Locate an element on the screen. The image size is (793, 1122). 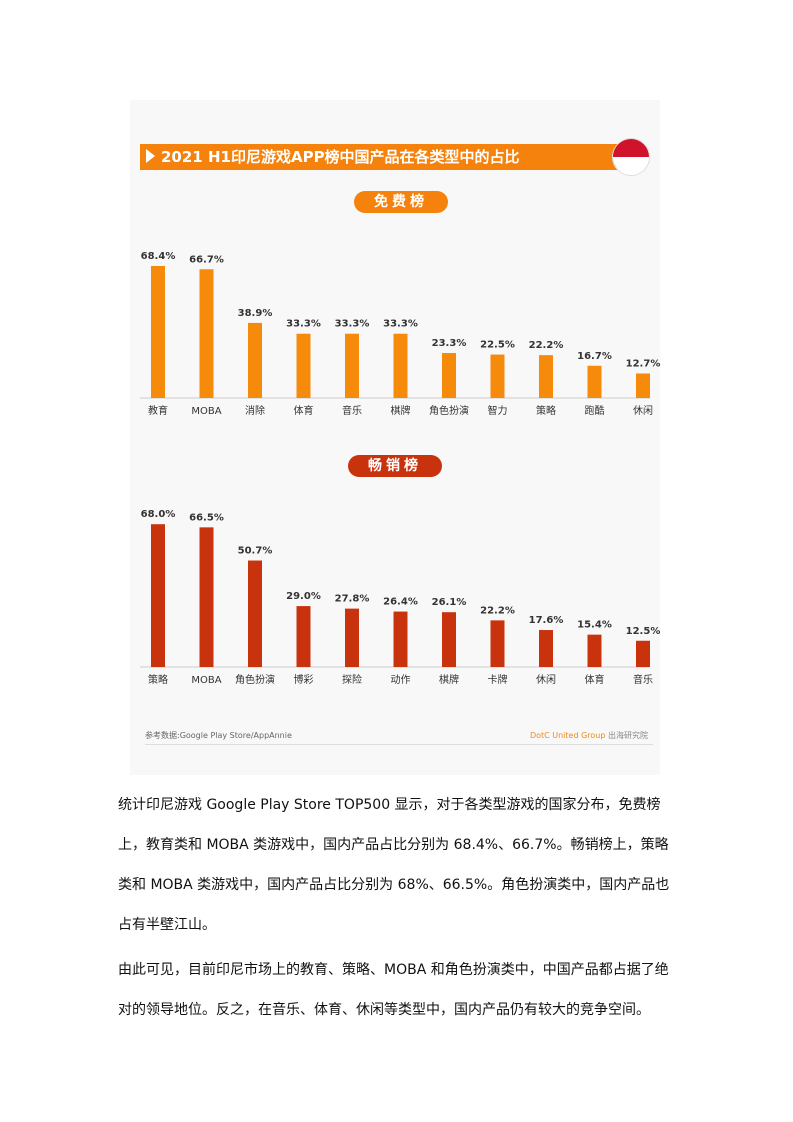
source-divider is located at coordinates (399, 744).